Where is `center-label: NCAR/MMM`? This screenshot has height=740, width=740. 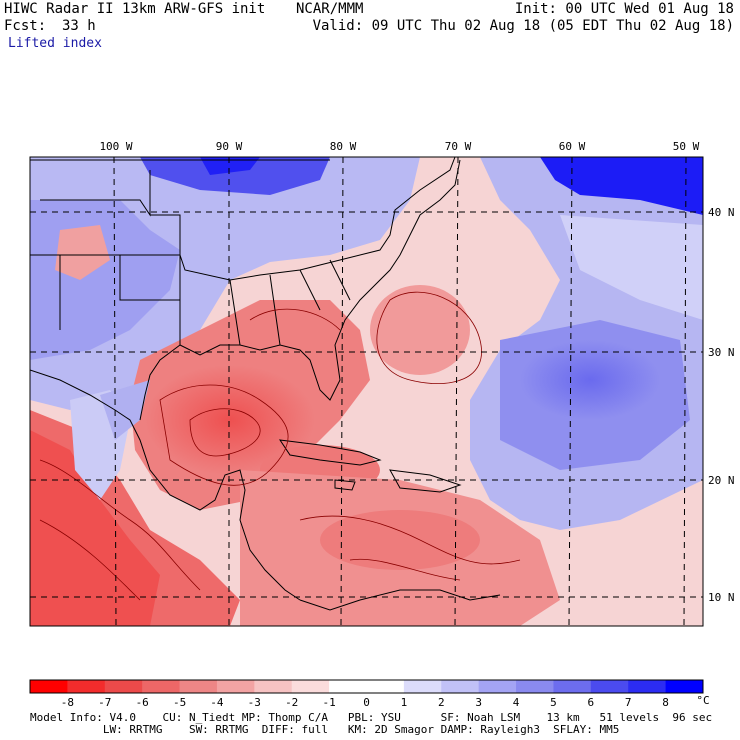
center-label: NCAR/MMM is located at coordinates (330, 9).